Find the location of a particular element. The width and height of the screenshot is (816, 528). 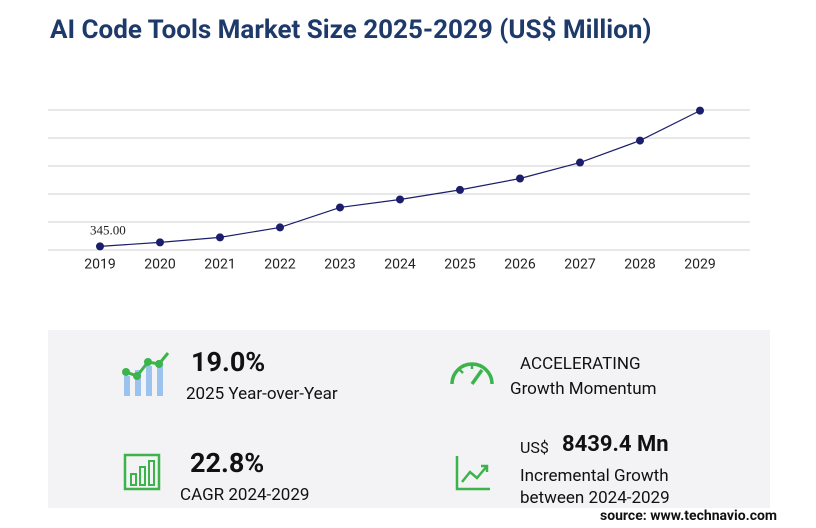

x-tick-label: 2020 is located at coordinates (160, 265).